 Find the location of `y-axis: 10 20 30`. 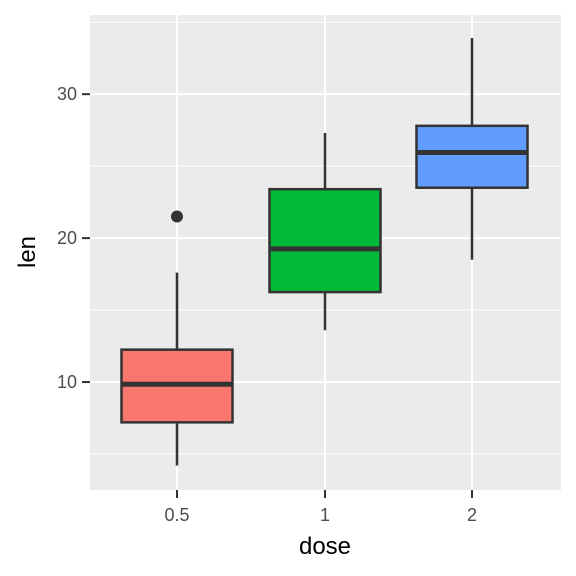

y-axis: 10 20 30 is located at coordinates (73, 238).